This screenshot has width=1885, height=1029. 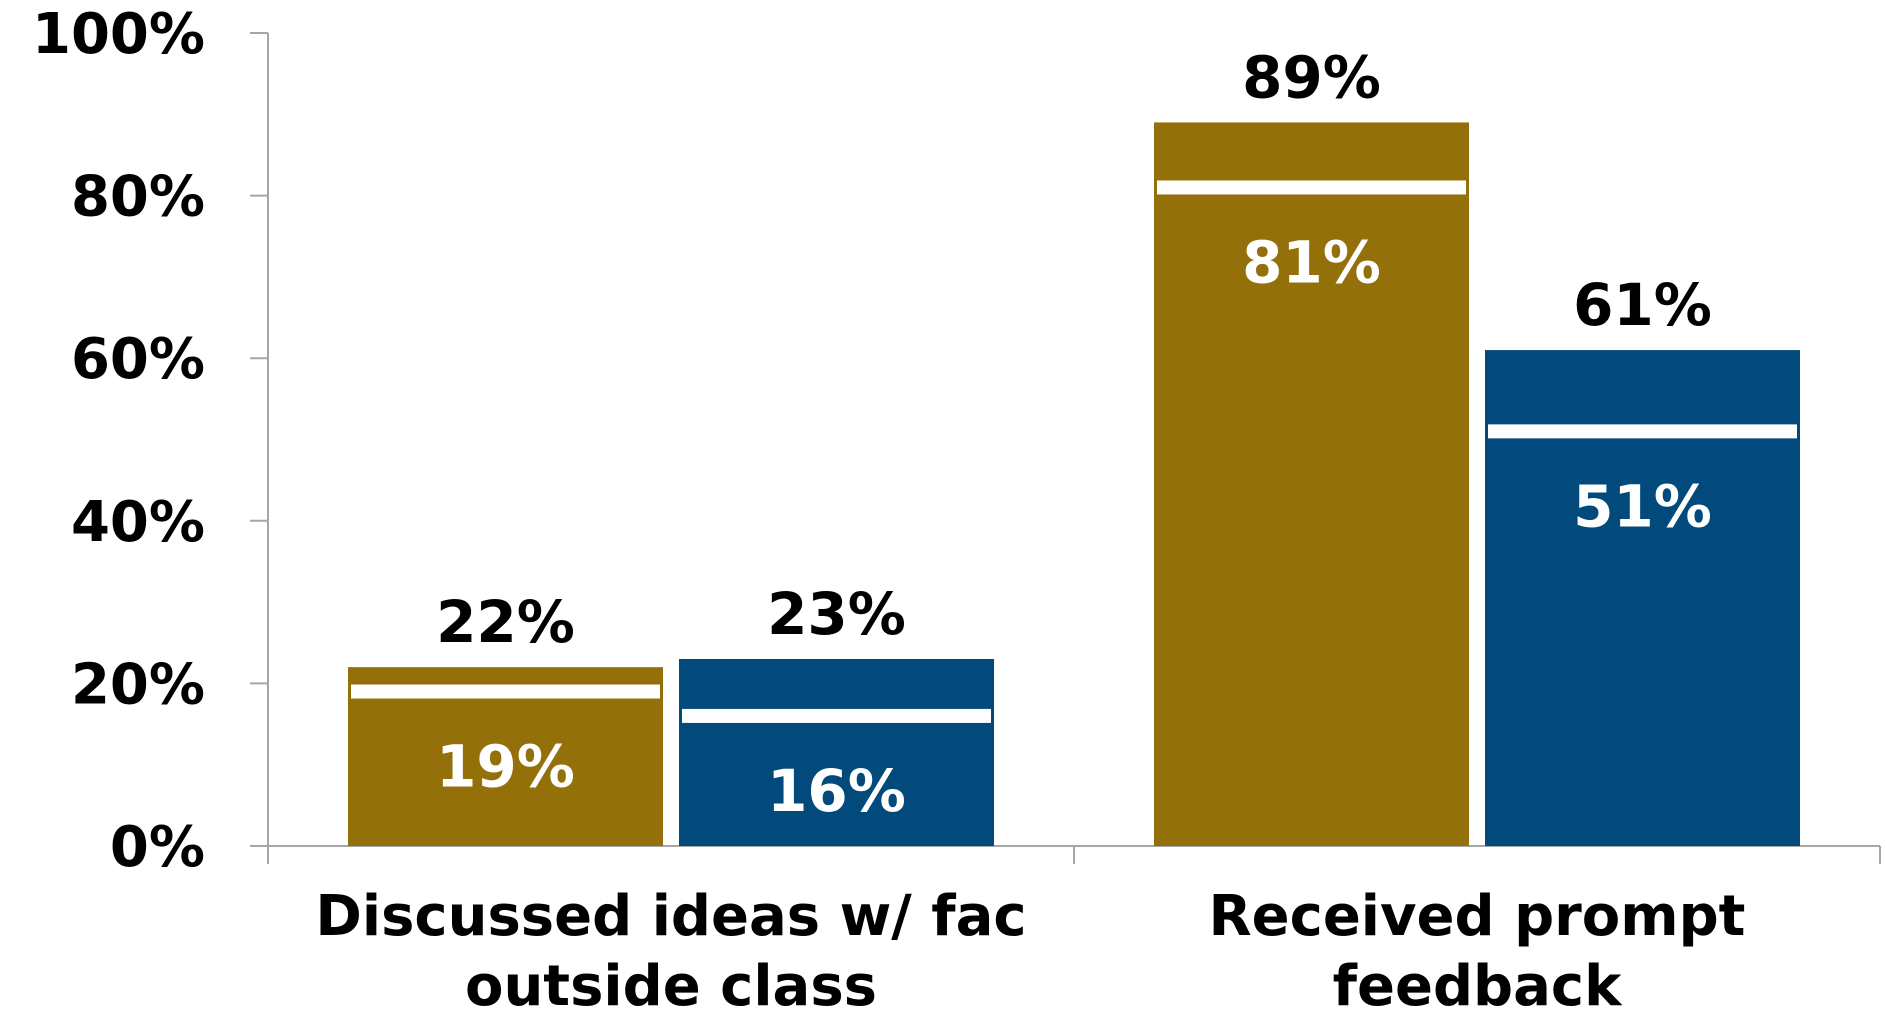 What do you see at coordinates (1477, 916) in the screenshot?
I see `x-category-label: Received prompt` at bounding box center [1477, 916].